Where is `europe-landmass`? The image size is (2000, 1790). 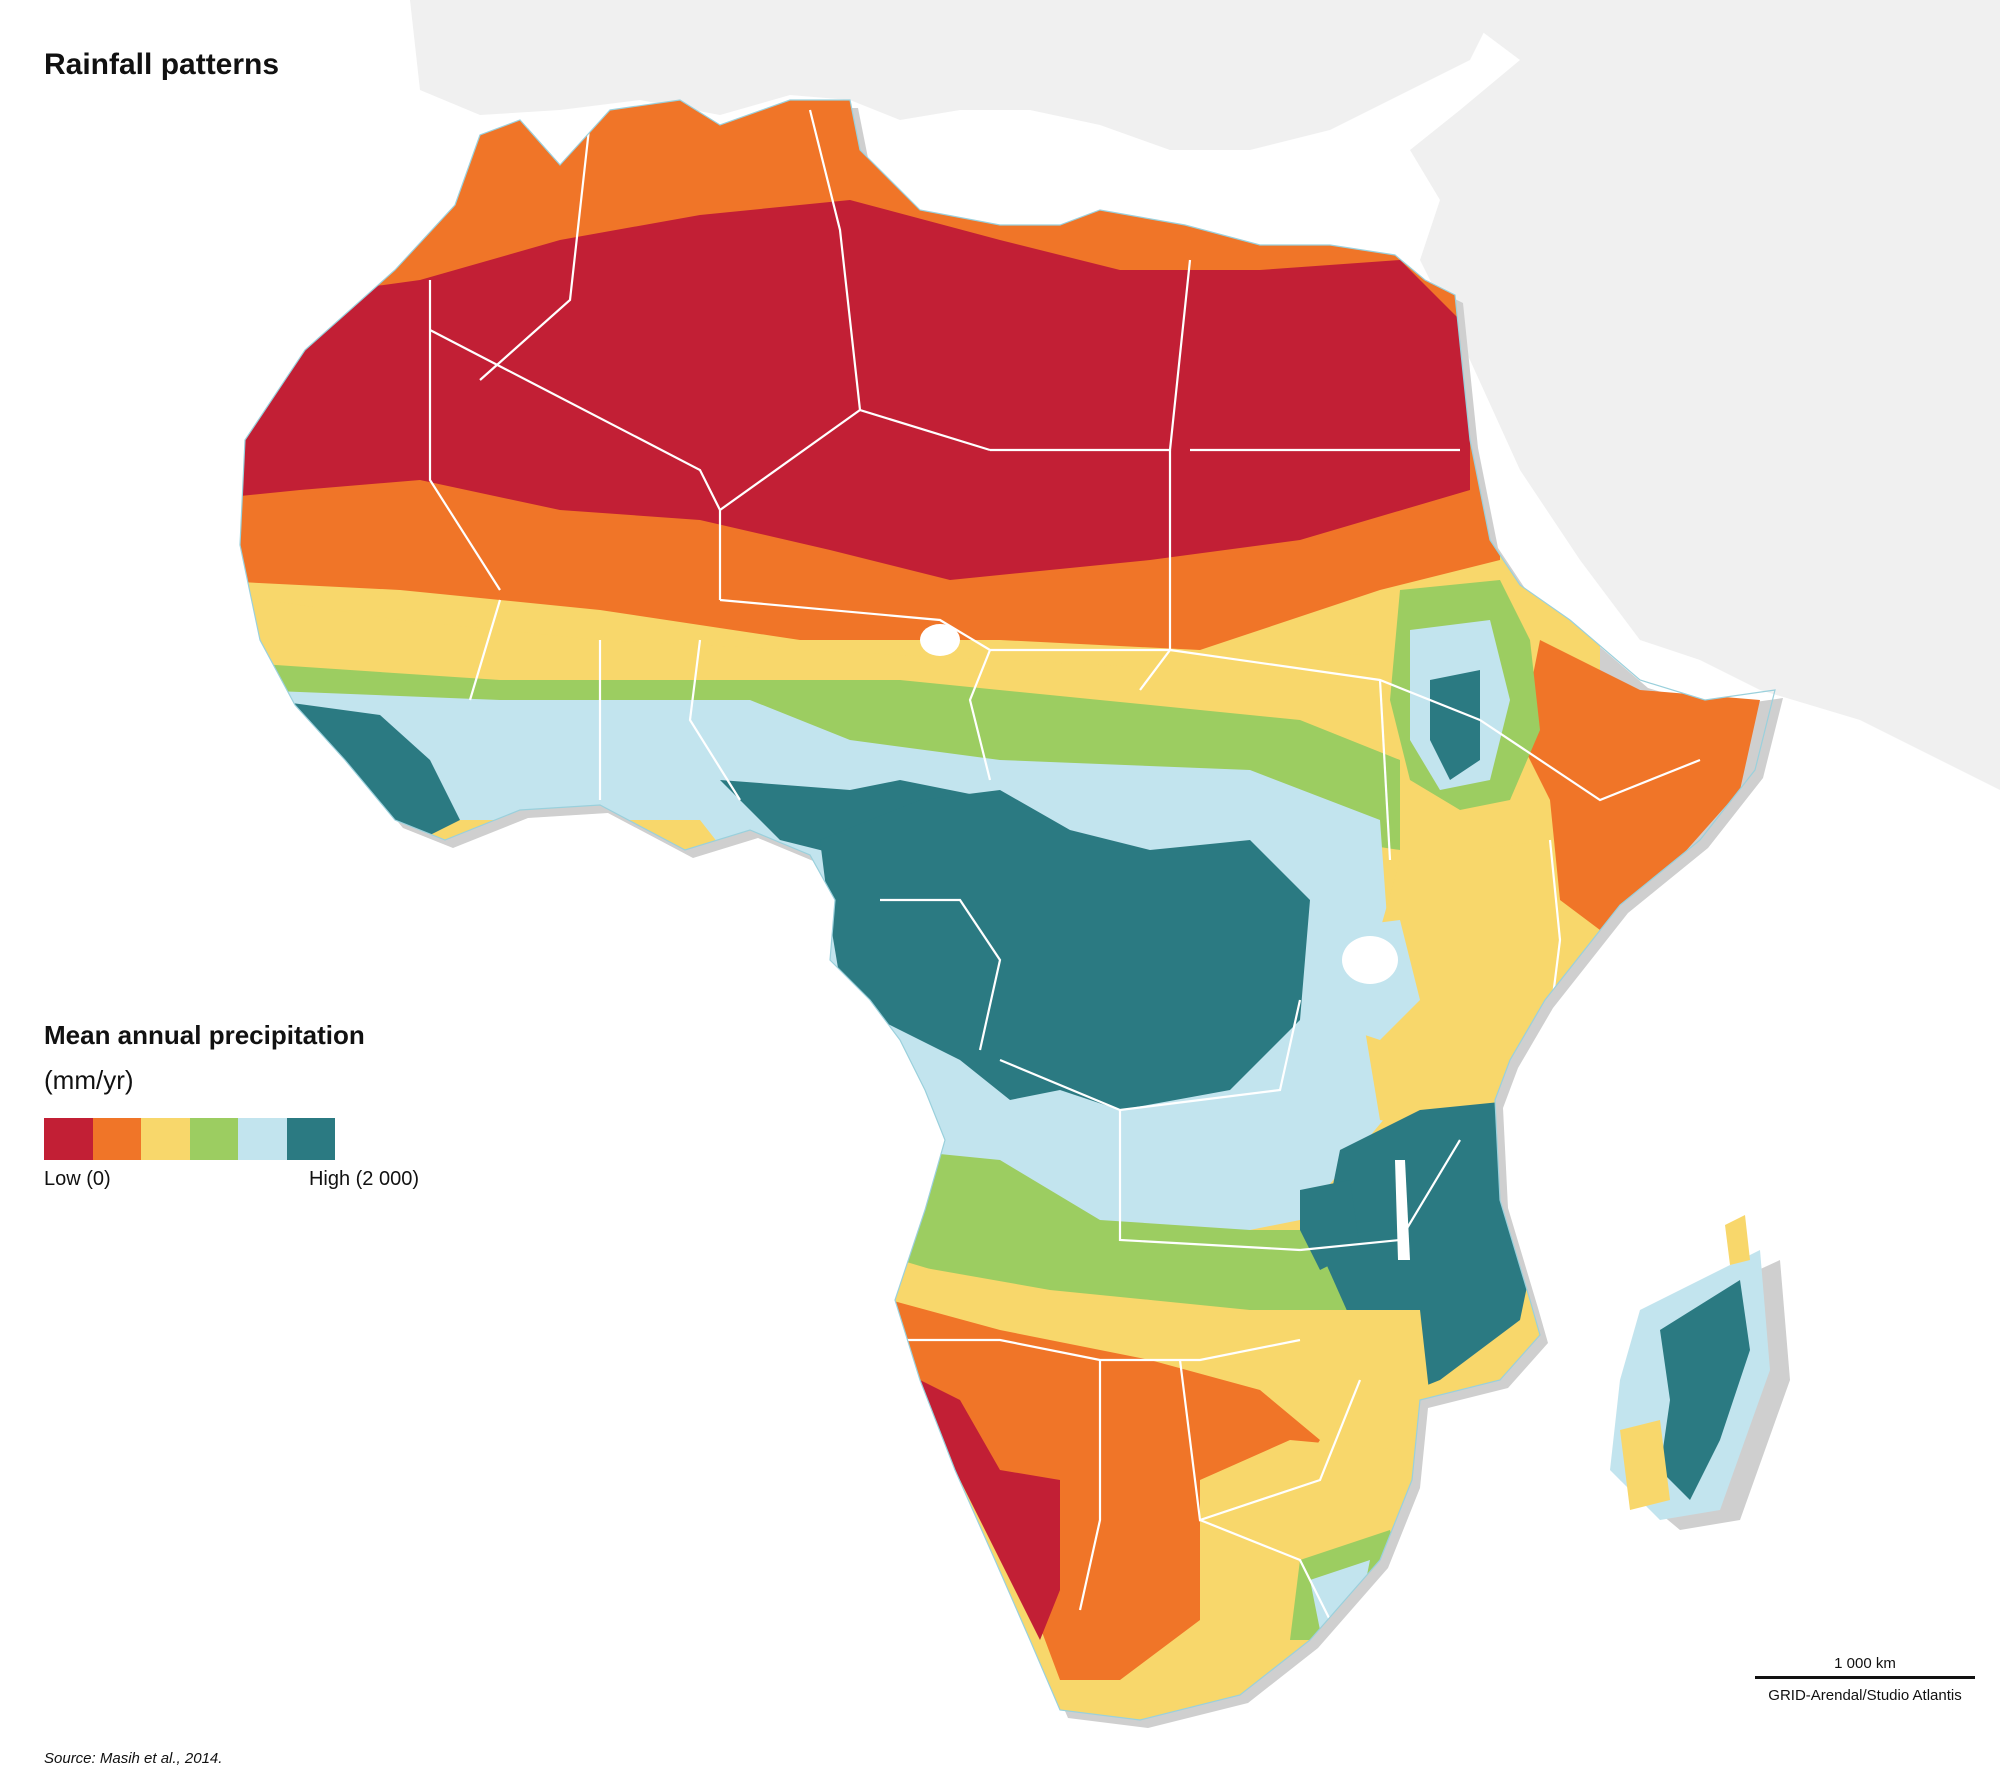 europe-landmass is located at coordinates (955, 75).